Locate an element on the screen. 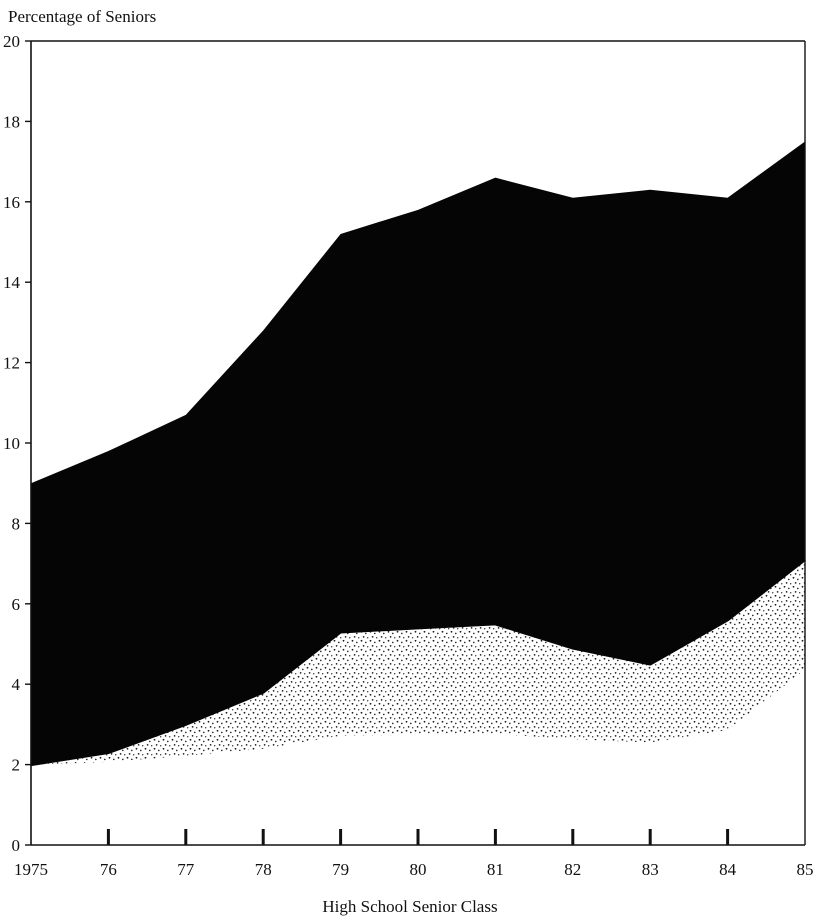 The width and height of the screenshot is (820, 924). y-tick-label: 2 is located at coordinates (16, 765).